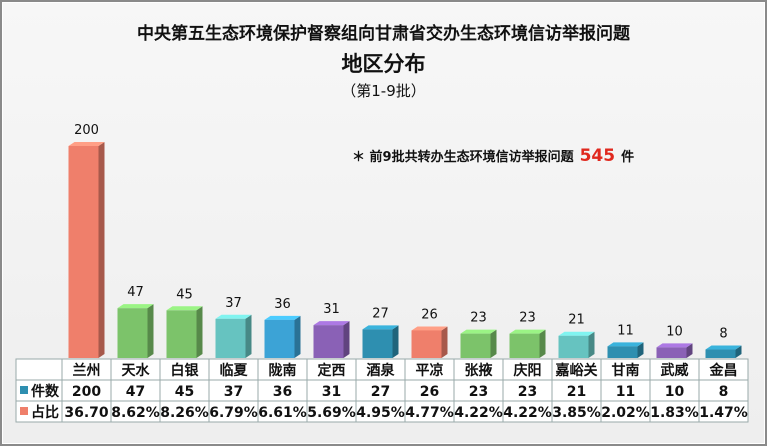  What do you see at coordinates (675, 370) in the screenshot?
I see `category-label: 武威` at bounding box center [675, 370].